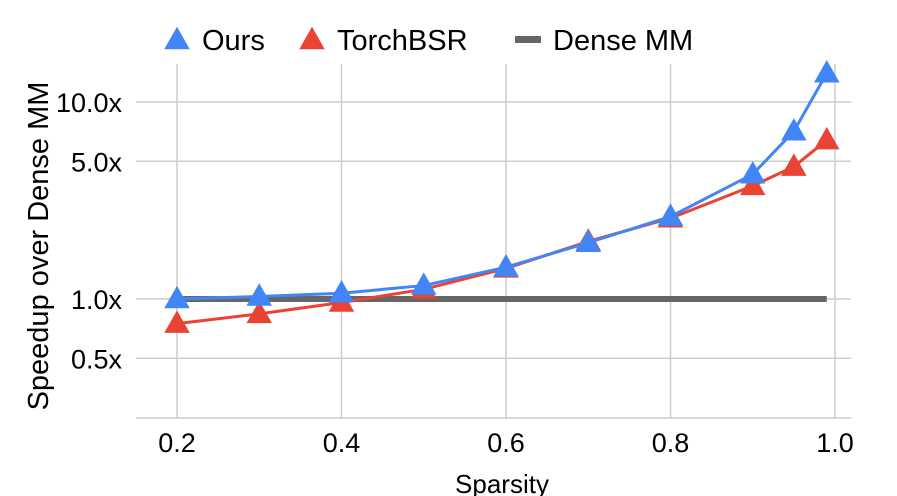  I want to click on legend: Ours TorchBSR Dense MM, so click(428, 41).